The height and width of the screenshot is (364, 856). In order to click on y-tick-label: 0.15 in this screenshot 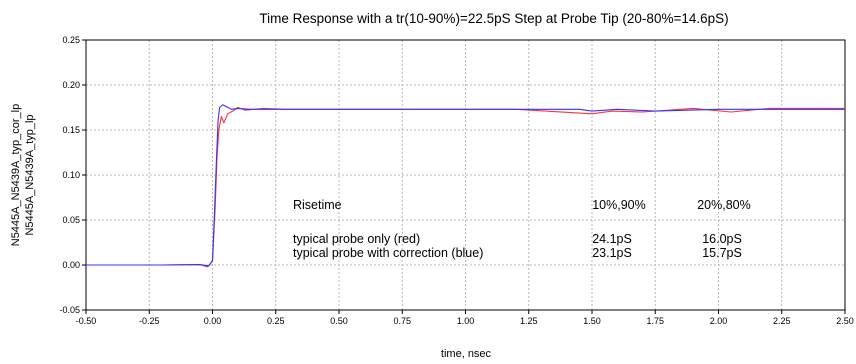, I will do `click(71, 130)`.